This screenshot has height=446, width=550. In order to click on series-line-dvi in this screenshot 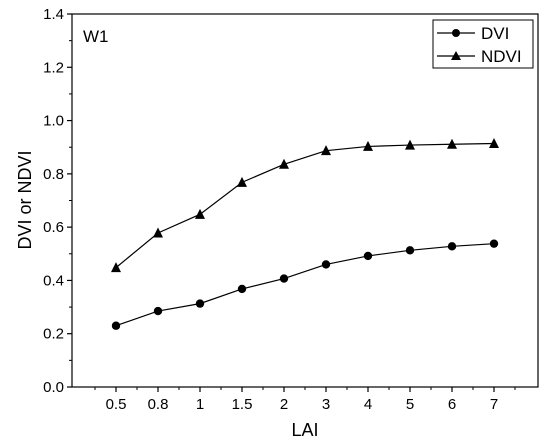, I will do `click(305, 285)`.